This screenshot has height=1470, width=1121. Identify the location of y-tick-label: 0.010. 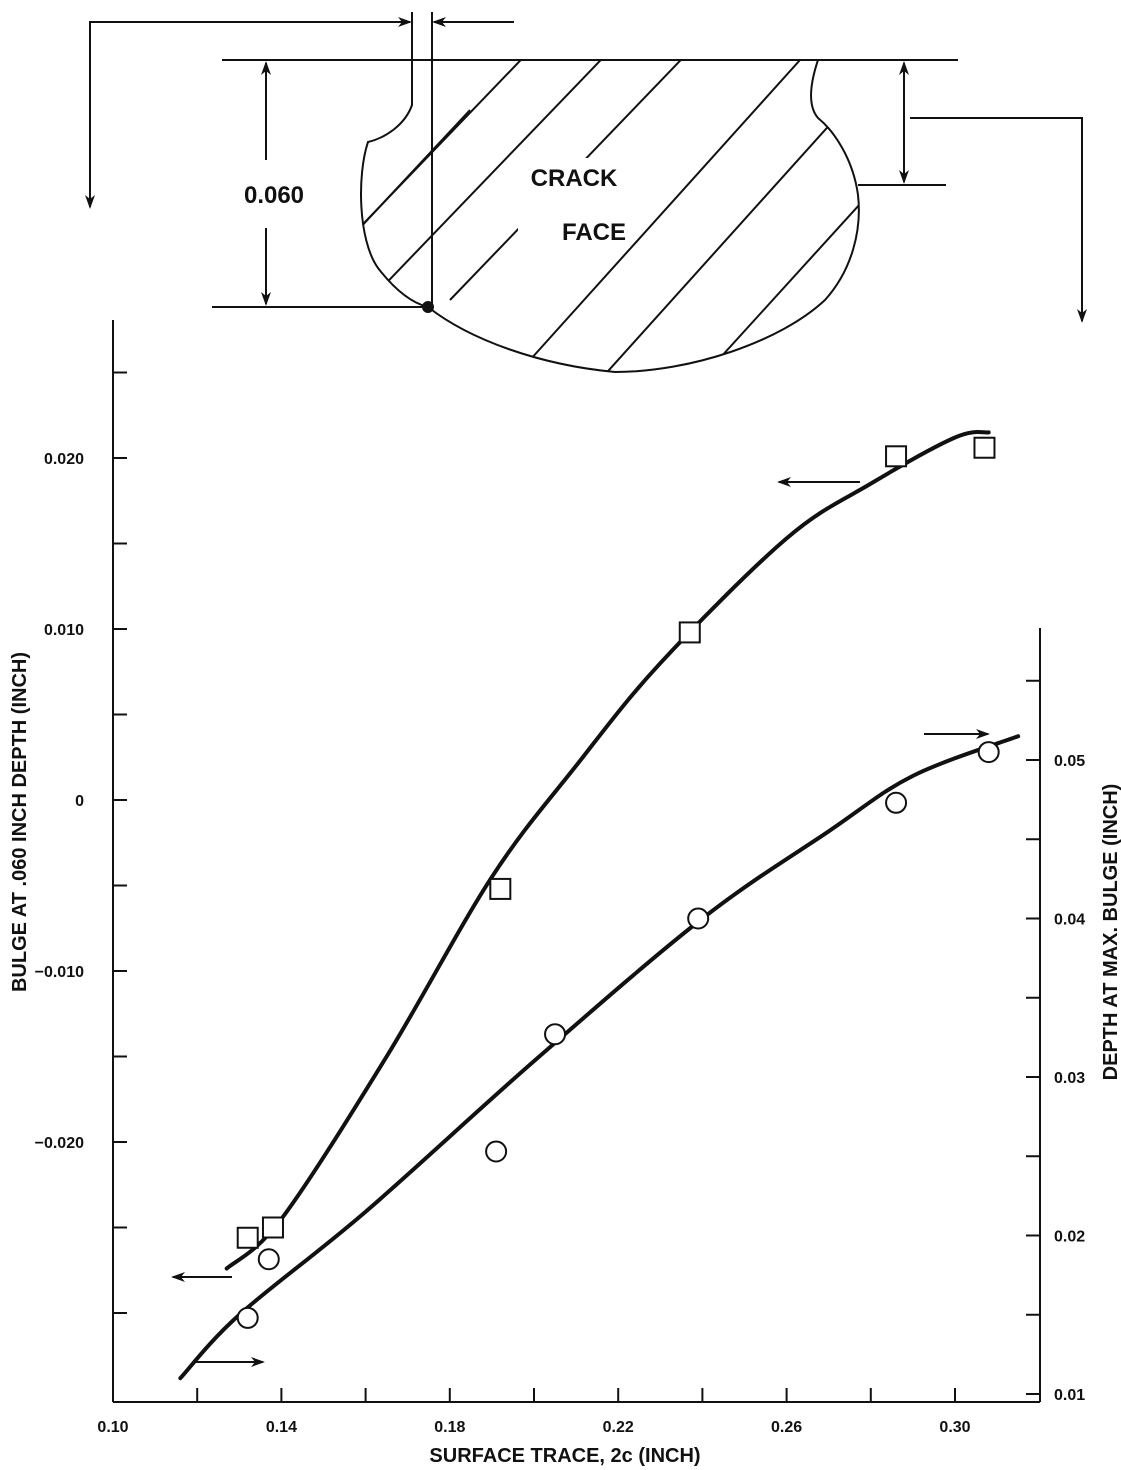
(64, 630).